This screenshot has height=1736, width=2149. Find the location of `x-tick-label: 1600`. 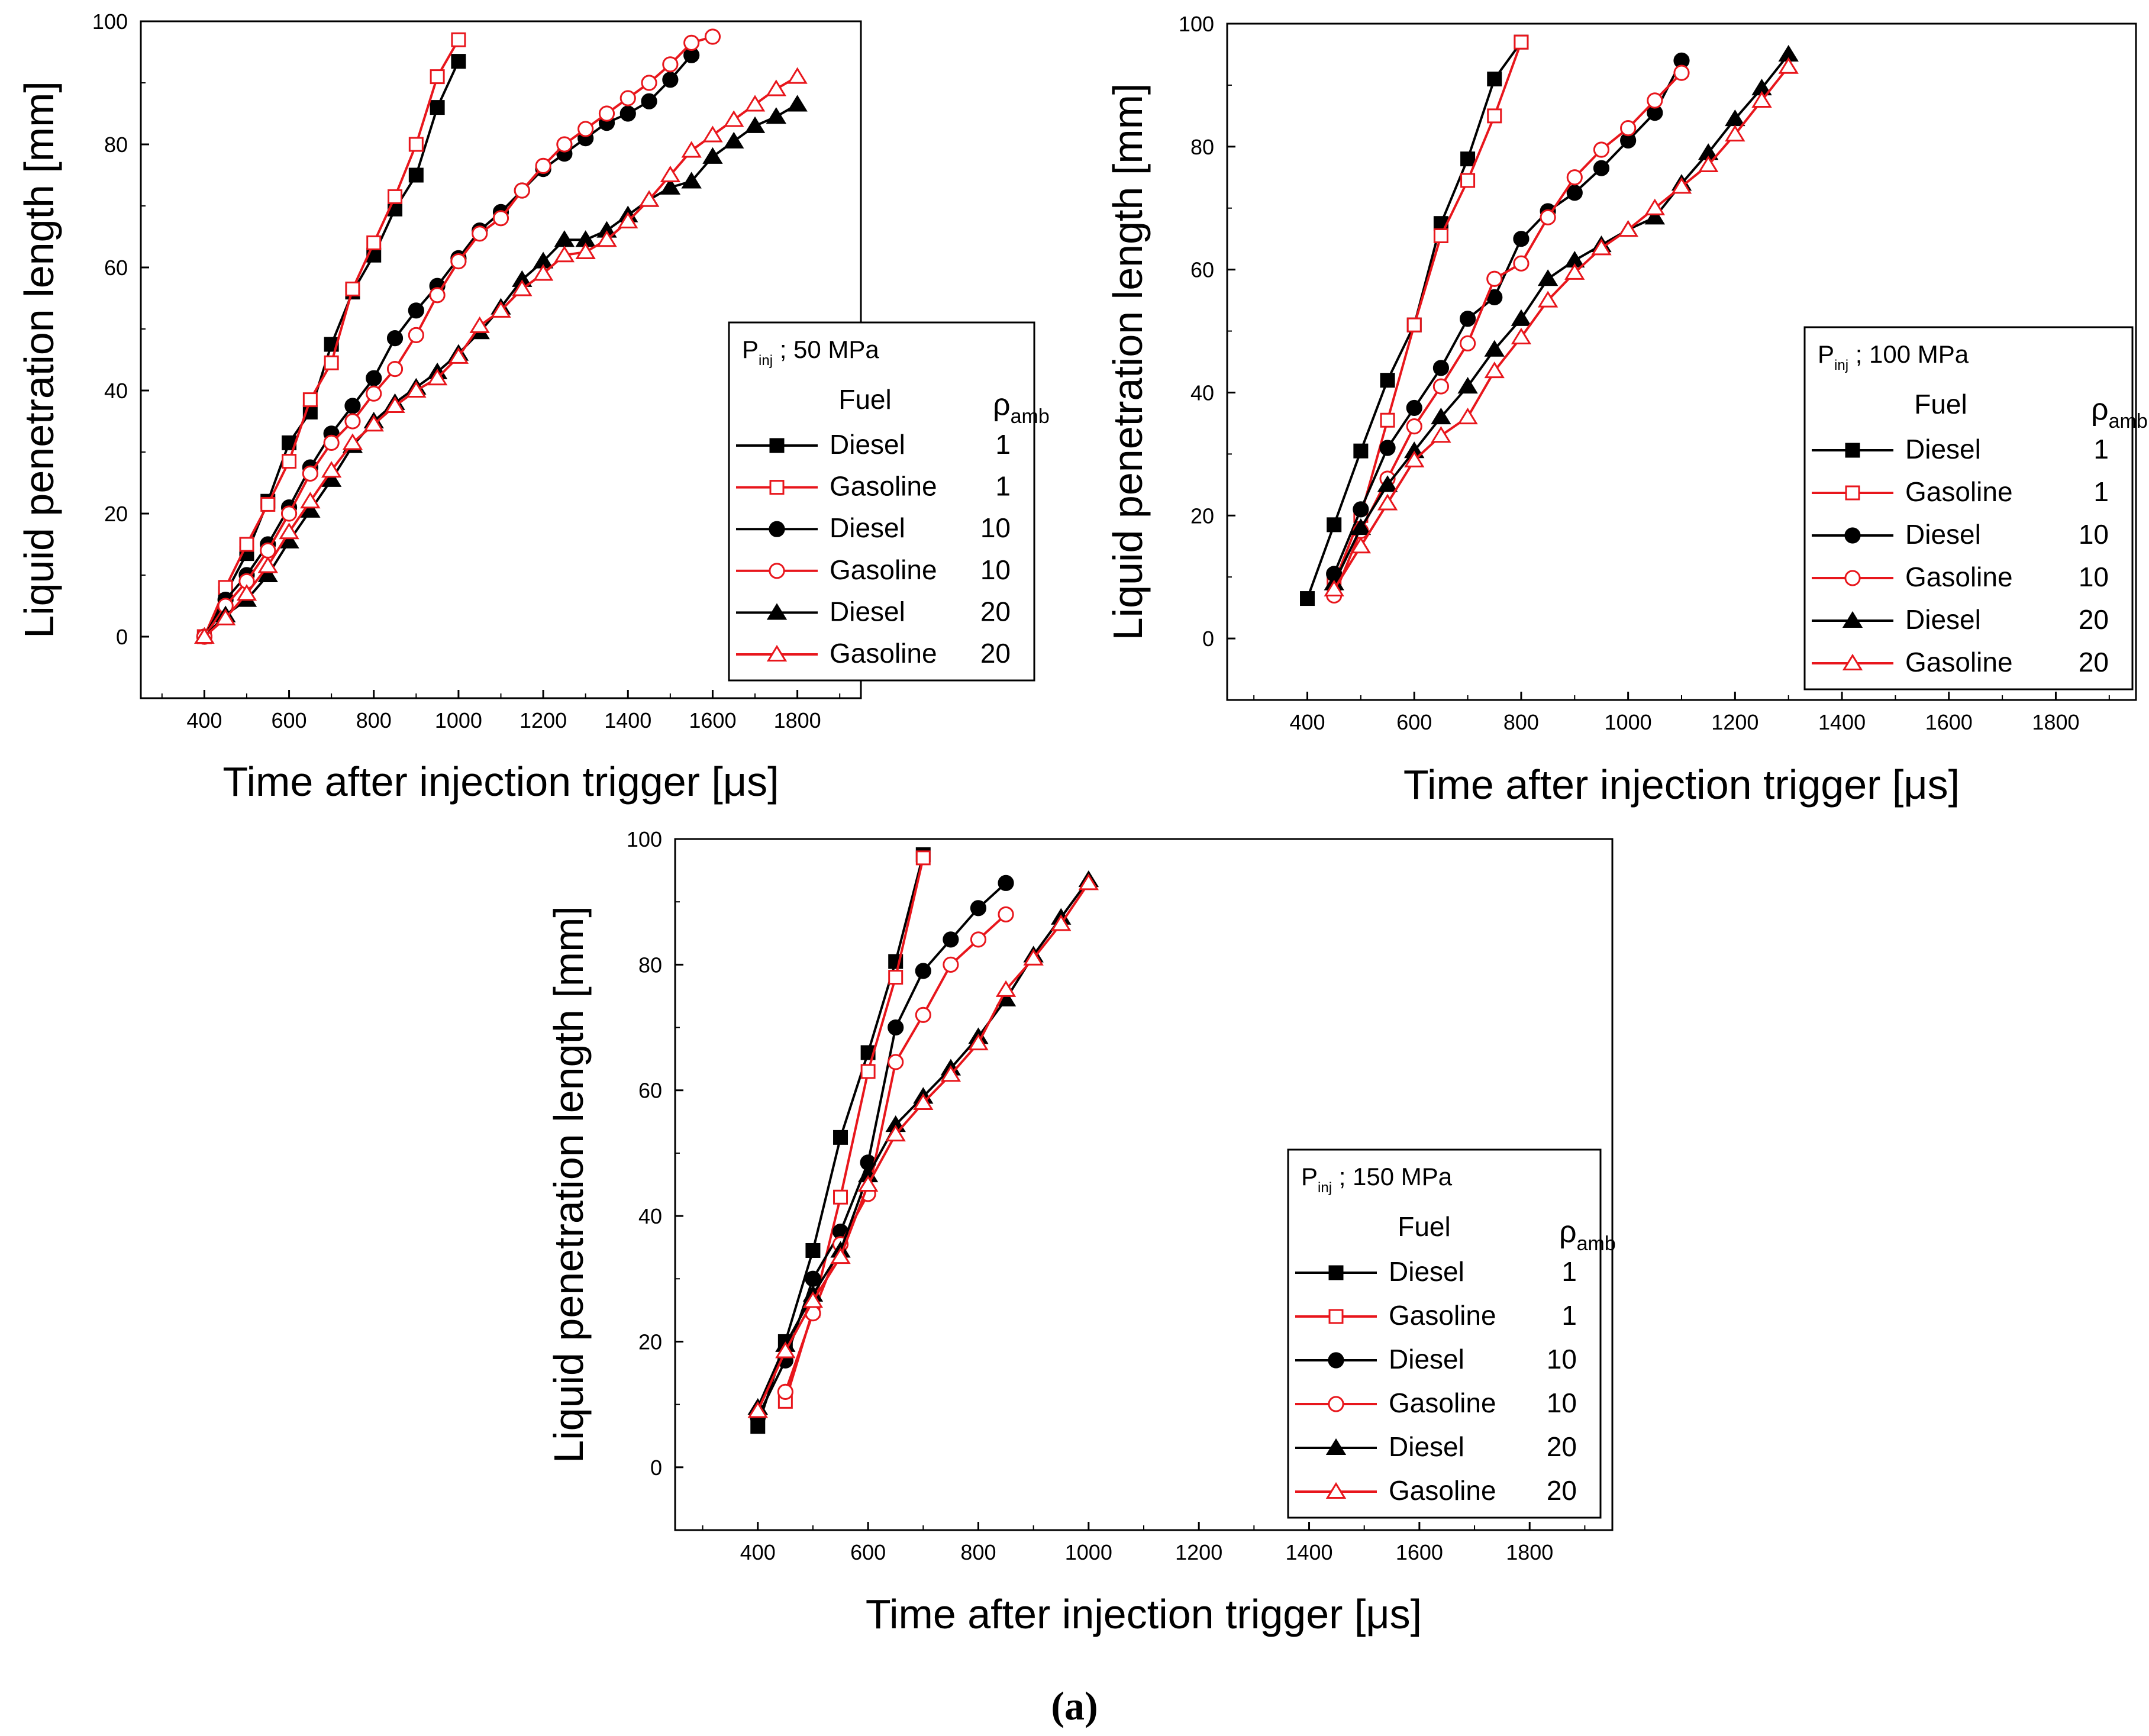

x-tick-label: 1600 is located at coordinates (1419, 1552).